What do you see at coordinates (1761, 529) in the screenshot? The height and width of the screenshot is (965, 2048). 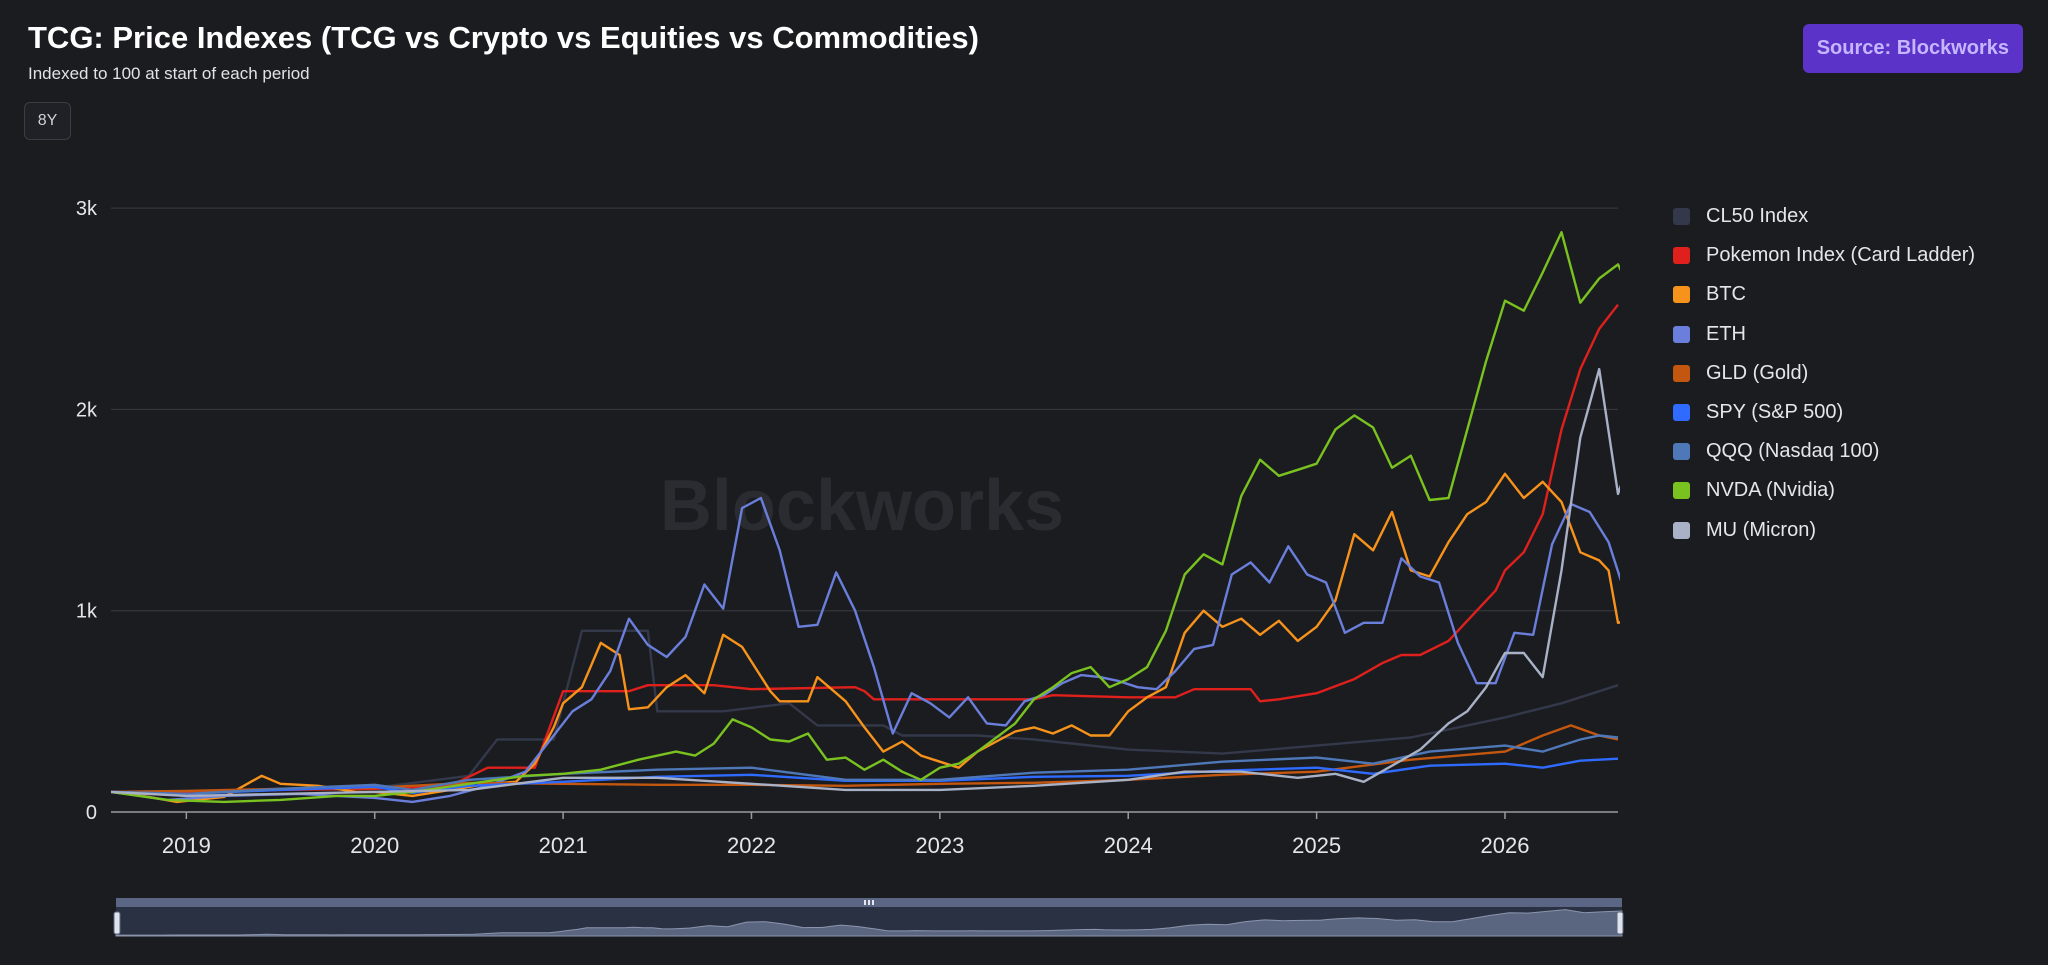 I see `legend-label: MU (Micron)` at bounding box center [1761, 529].